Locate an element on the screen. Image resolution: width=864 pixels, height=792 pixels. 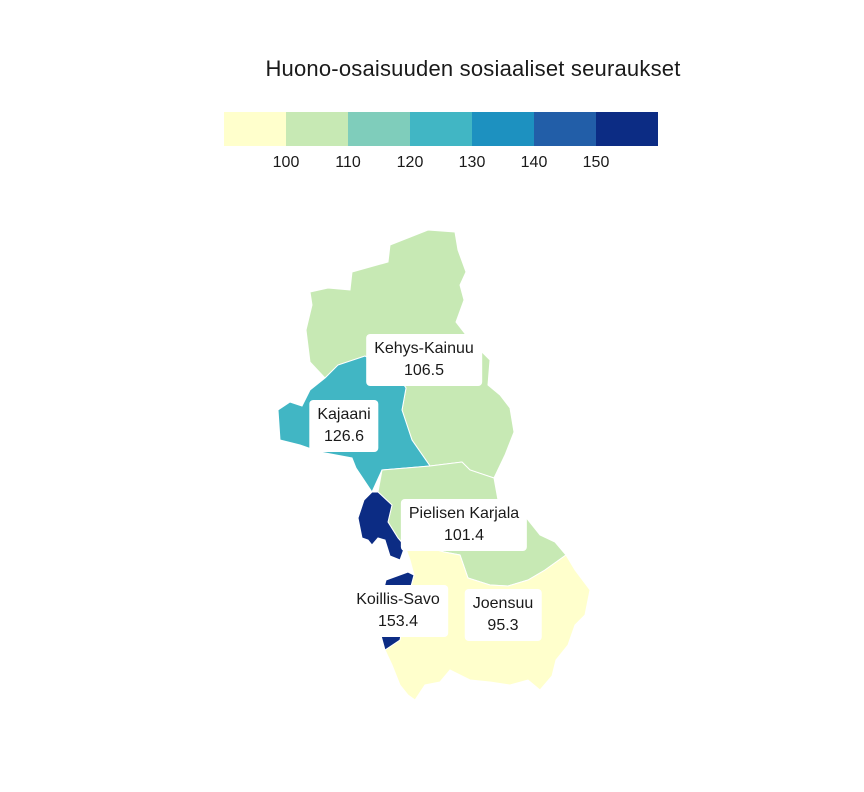
label-pielisen-karjala-value: 101.4 is located at coordinates (464, 535).